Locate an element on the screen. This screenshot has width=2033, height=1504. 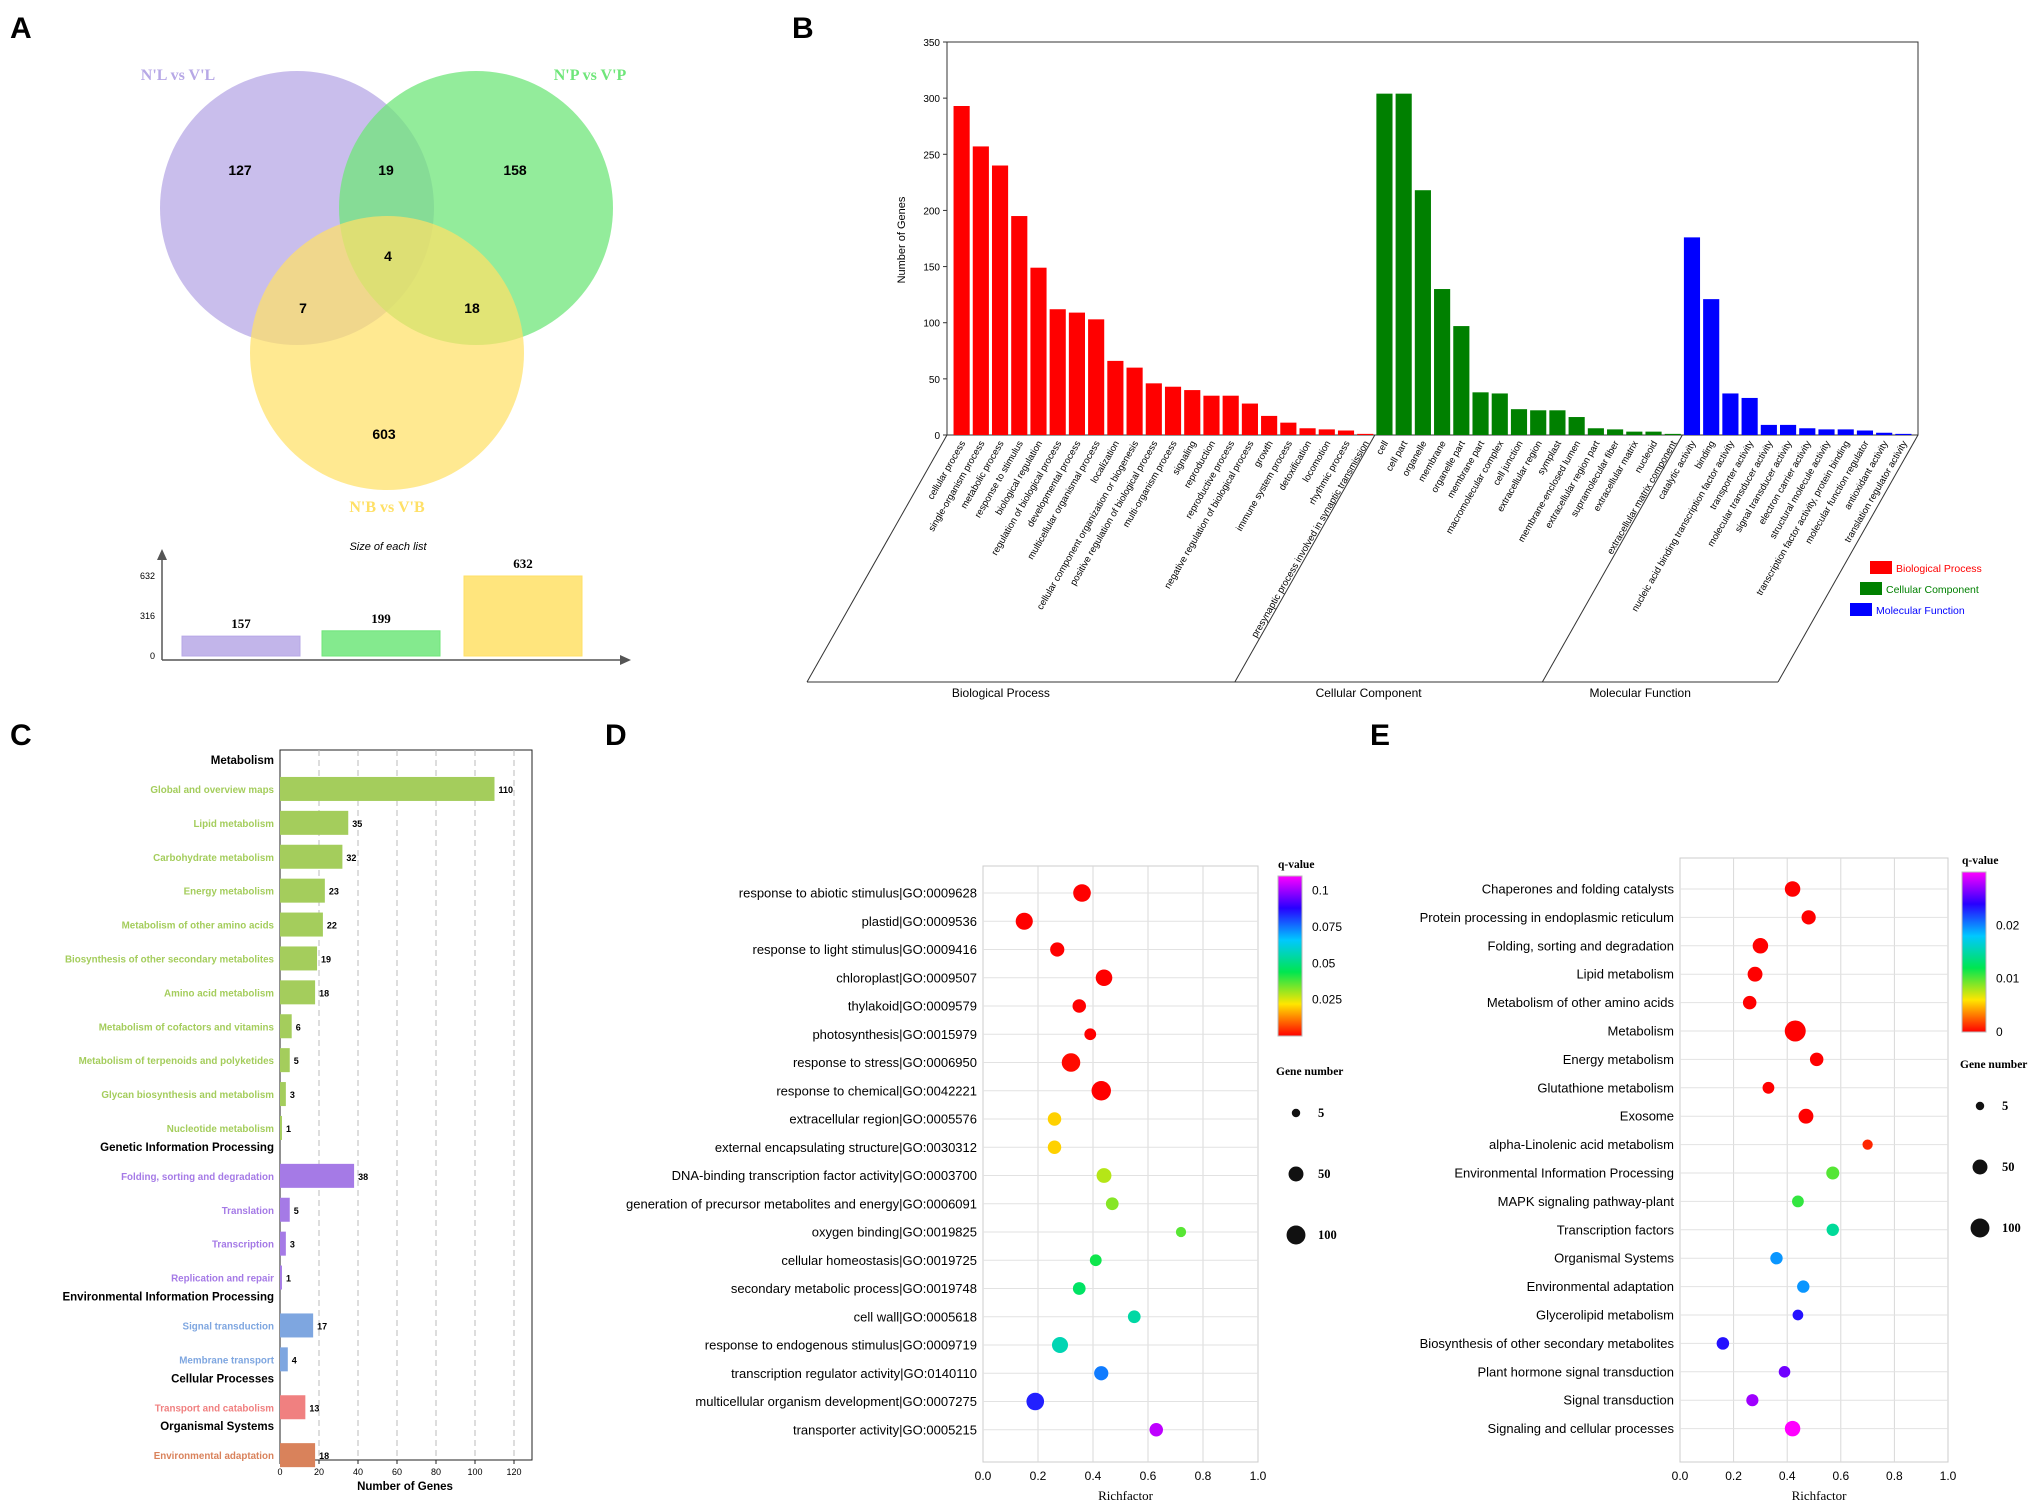
colorbar-title: q-value is located at coordinates (1296, 865).